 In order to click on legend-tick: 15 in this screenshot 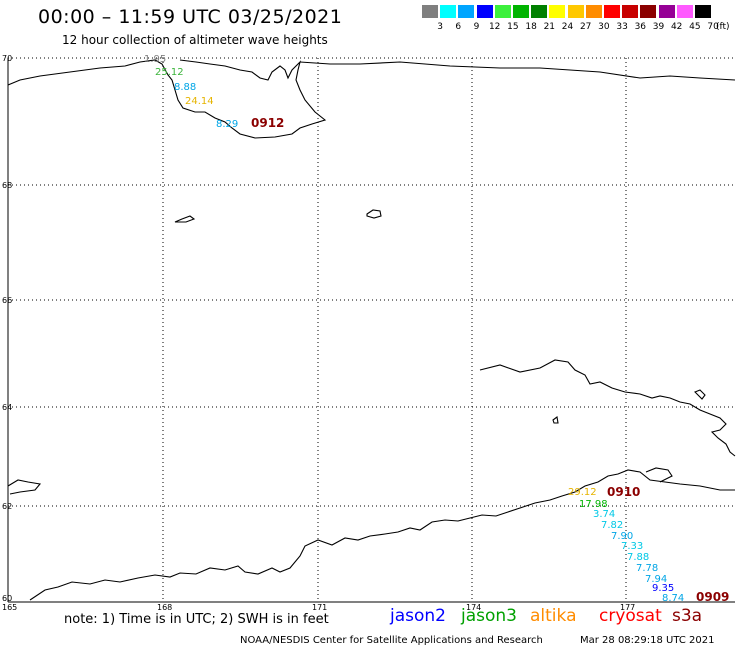, I will do `click(513, 27)`.